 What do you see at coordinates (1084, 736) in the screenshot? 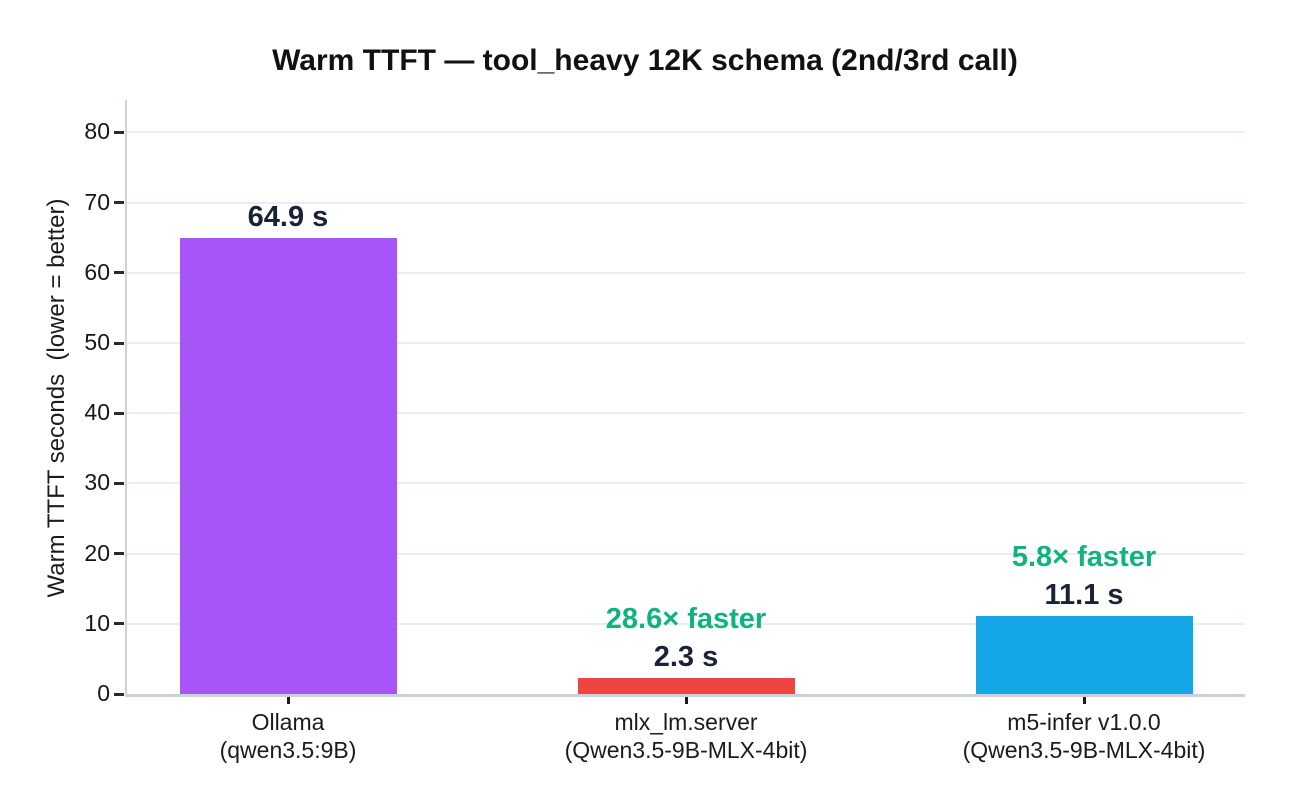
I see `xtick-label-3: m5-infer v1.0.0 (Qwen3.5-9B-MLX-4bit)` at bounding box center [1084, 736].